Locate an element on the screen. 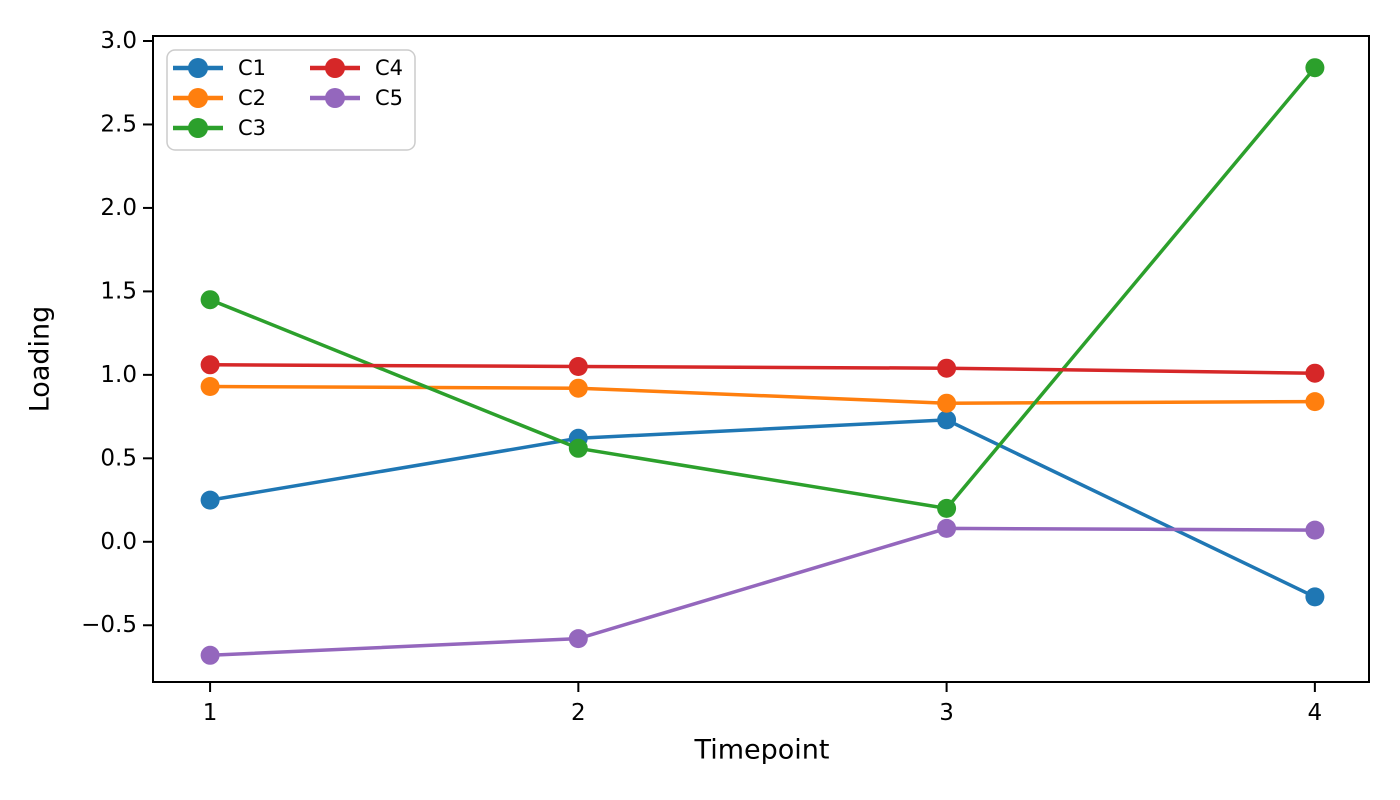 The image size is (1400, 800). series-line-C2 is located at coordinates (762, 394).